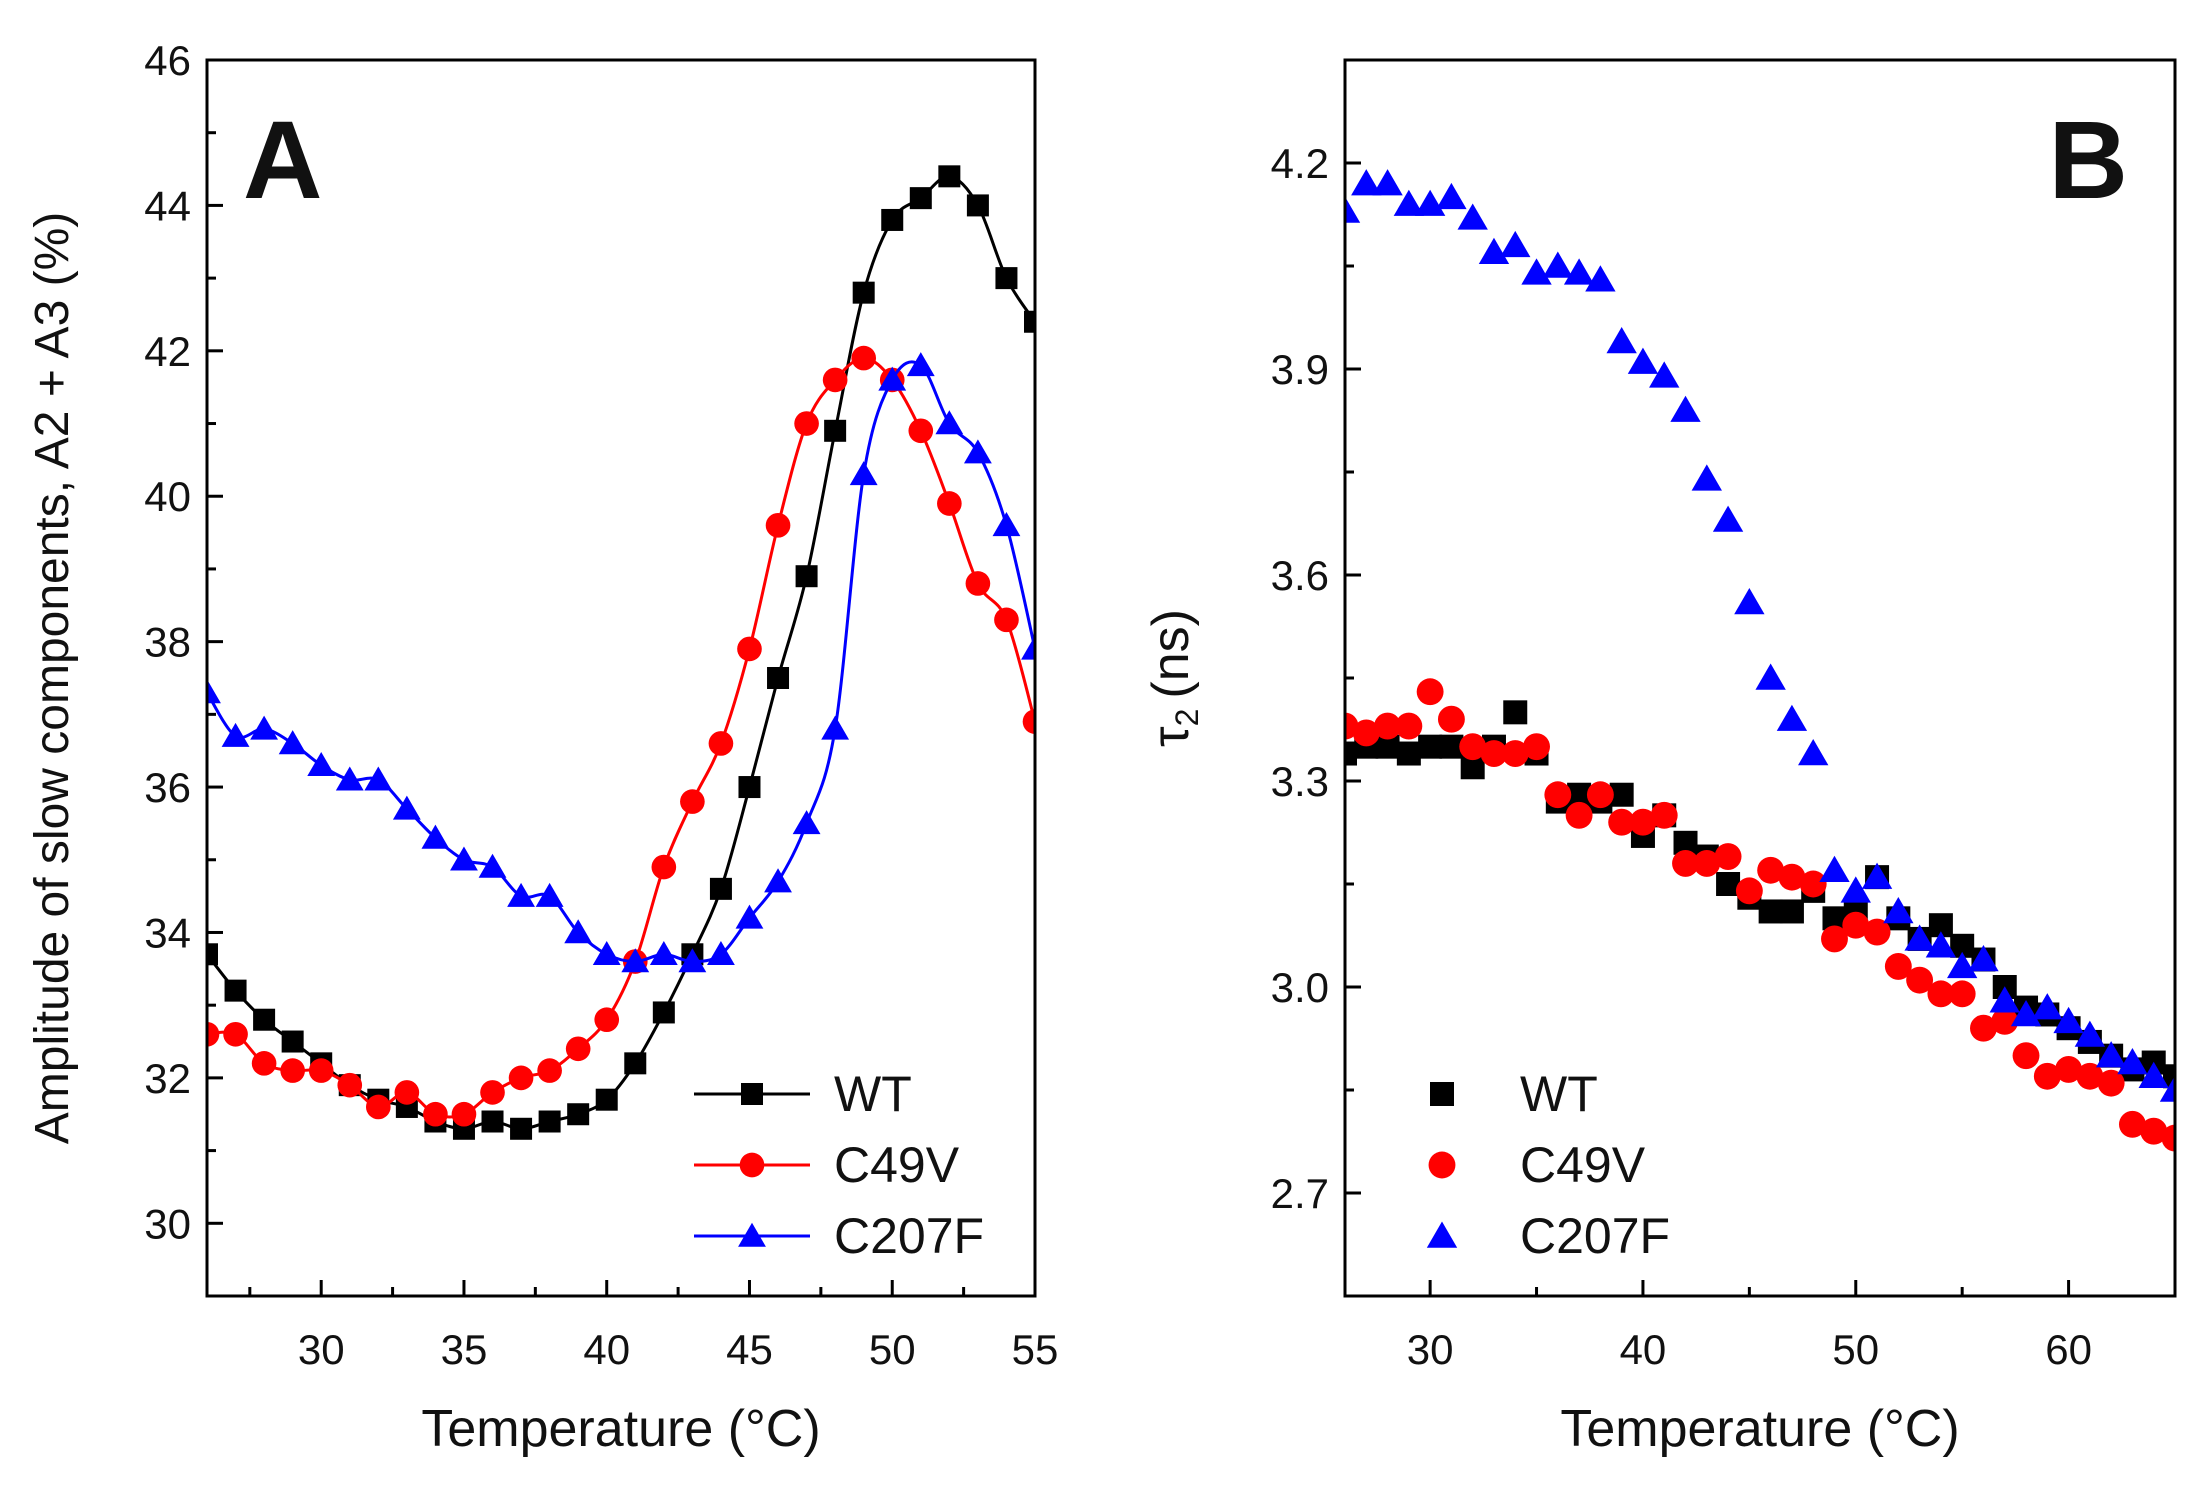 The height and width of the screenshot is (1508, 2196). I want to click on x-tick-label: 60, so click(2068, 1349).